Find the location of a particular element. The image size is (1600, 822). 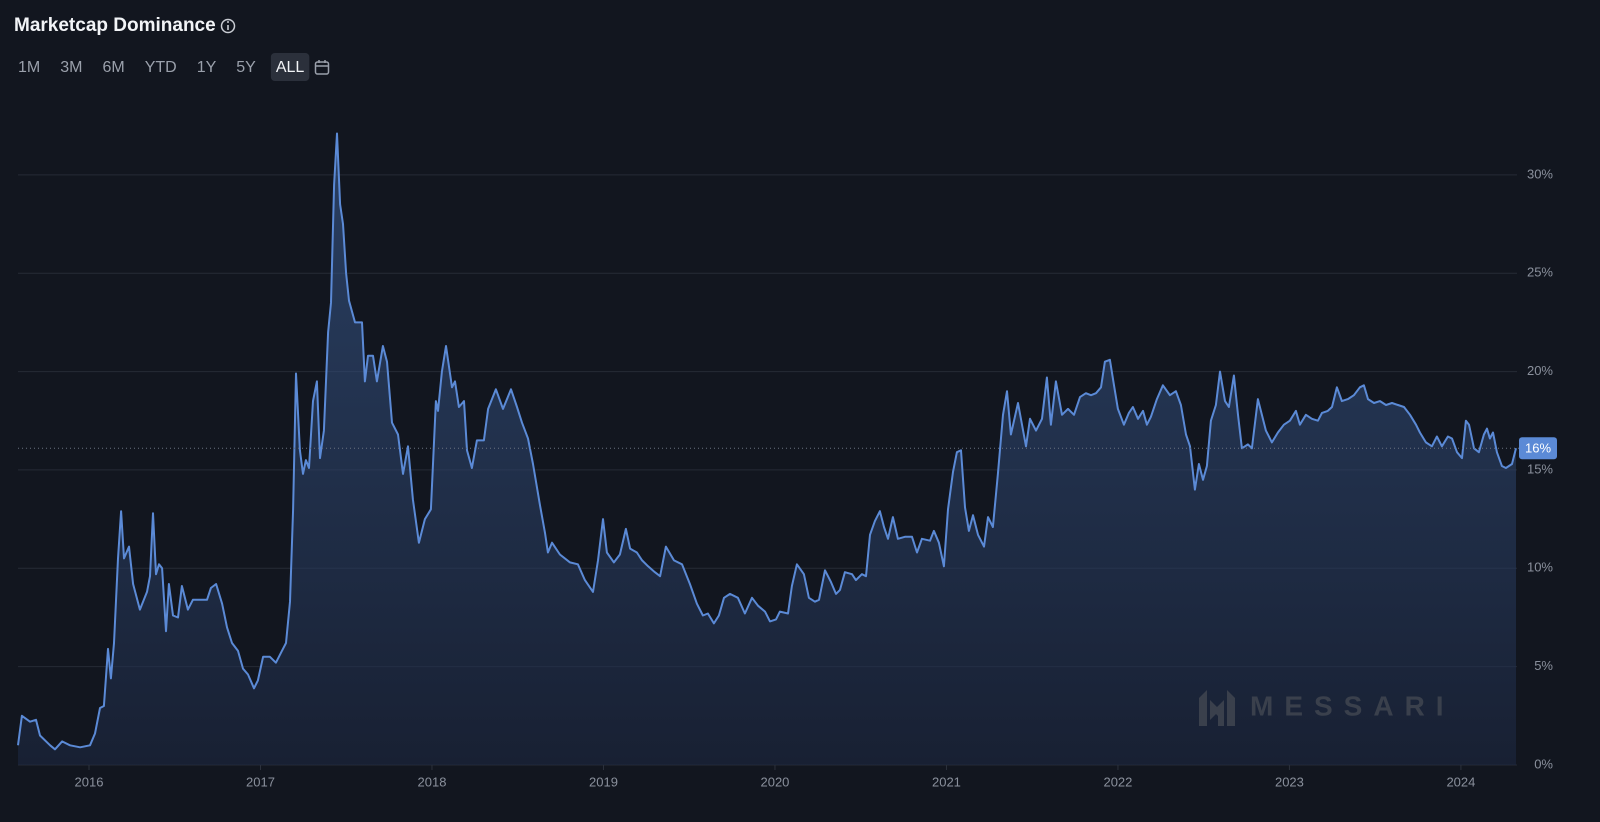

watermark is located at coordinates (1217, 708).